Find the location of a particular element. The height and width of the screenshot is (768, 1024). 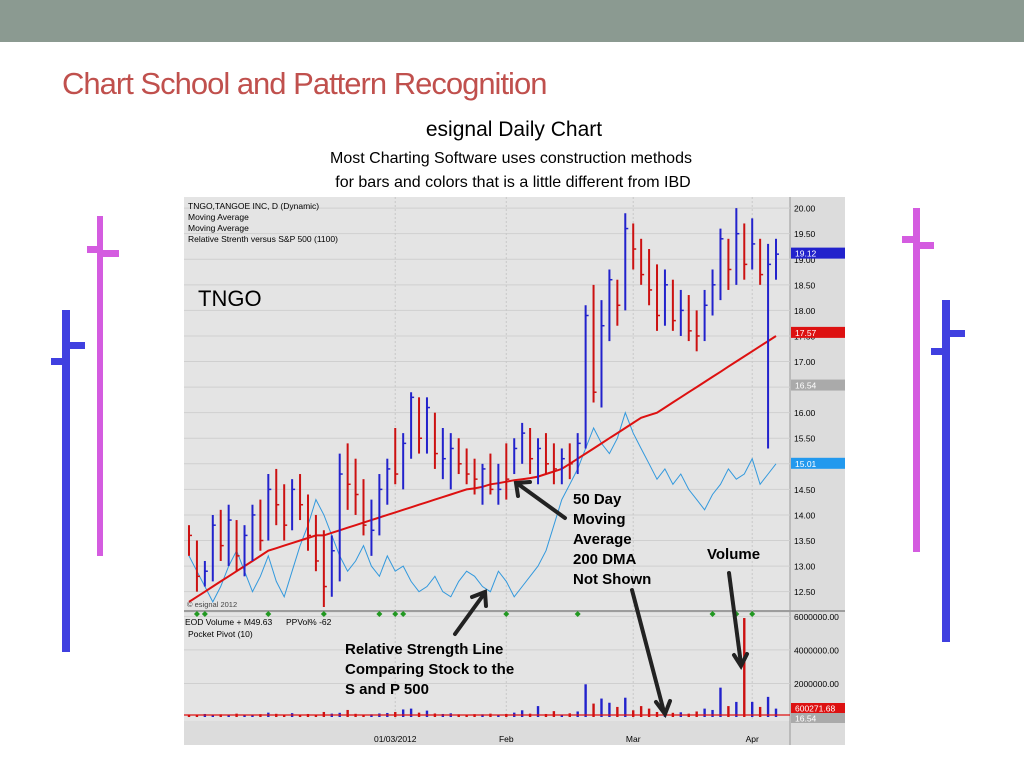

price-tag-label: 16.54 is located at coordinates (806, 386).